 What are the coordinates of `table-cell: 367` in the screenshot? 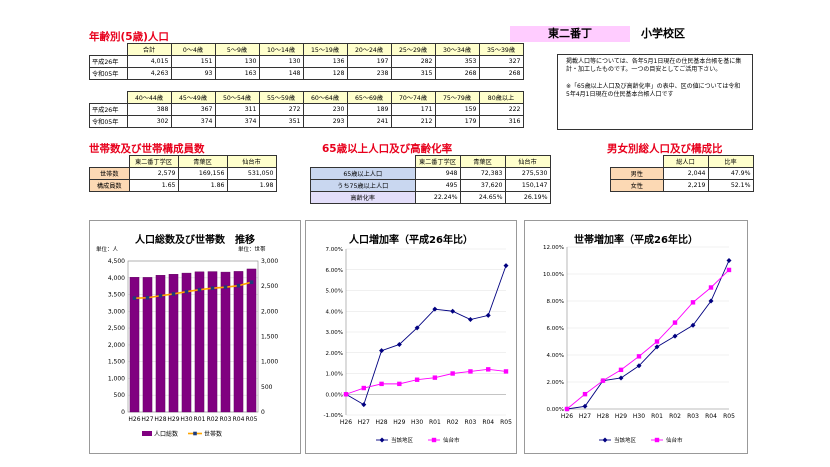 It's located at (193, 109).